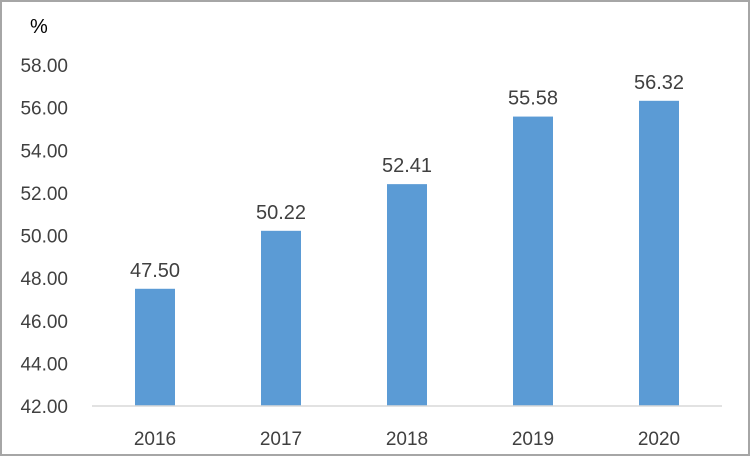 The image size is (750, 458). I want to click on bar-2016, so click(155, 347).